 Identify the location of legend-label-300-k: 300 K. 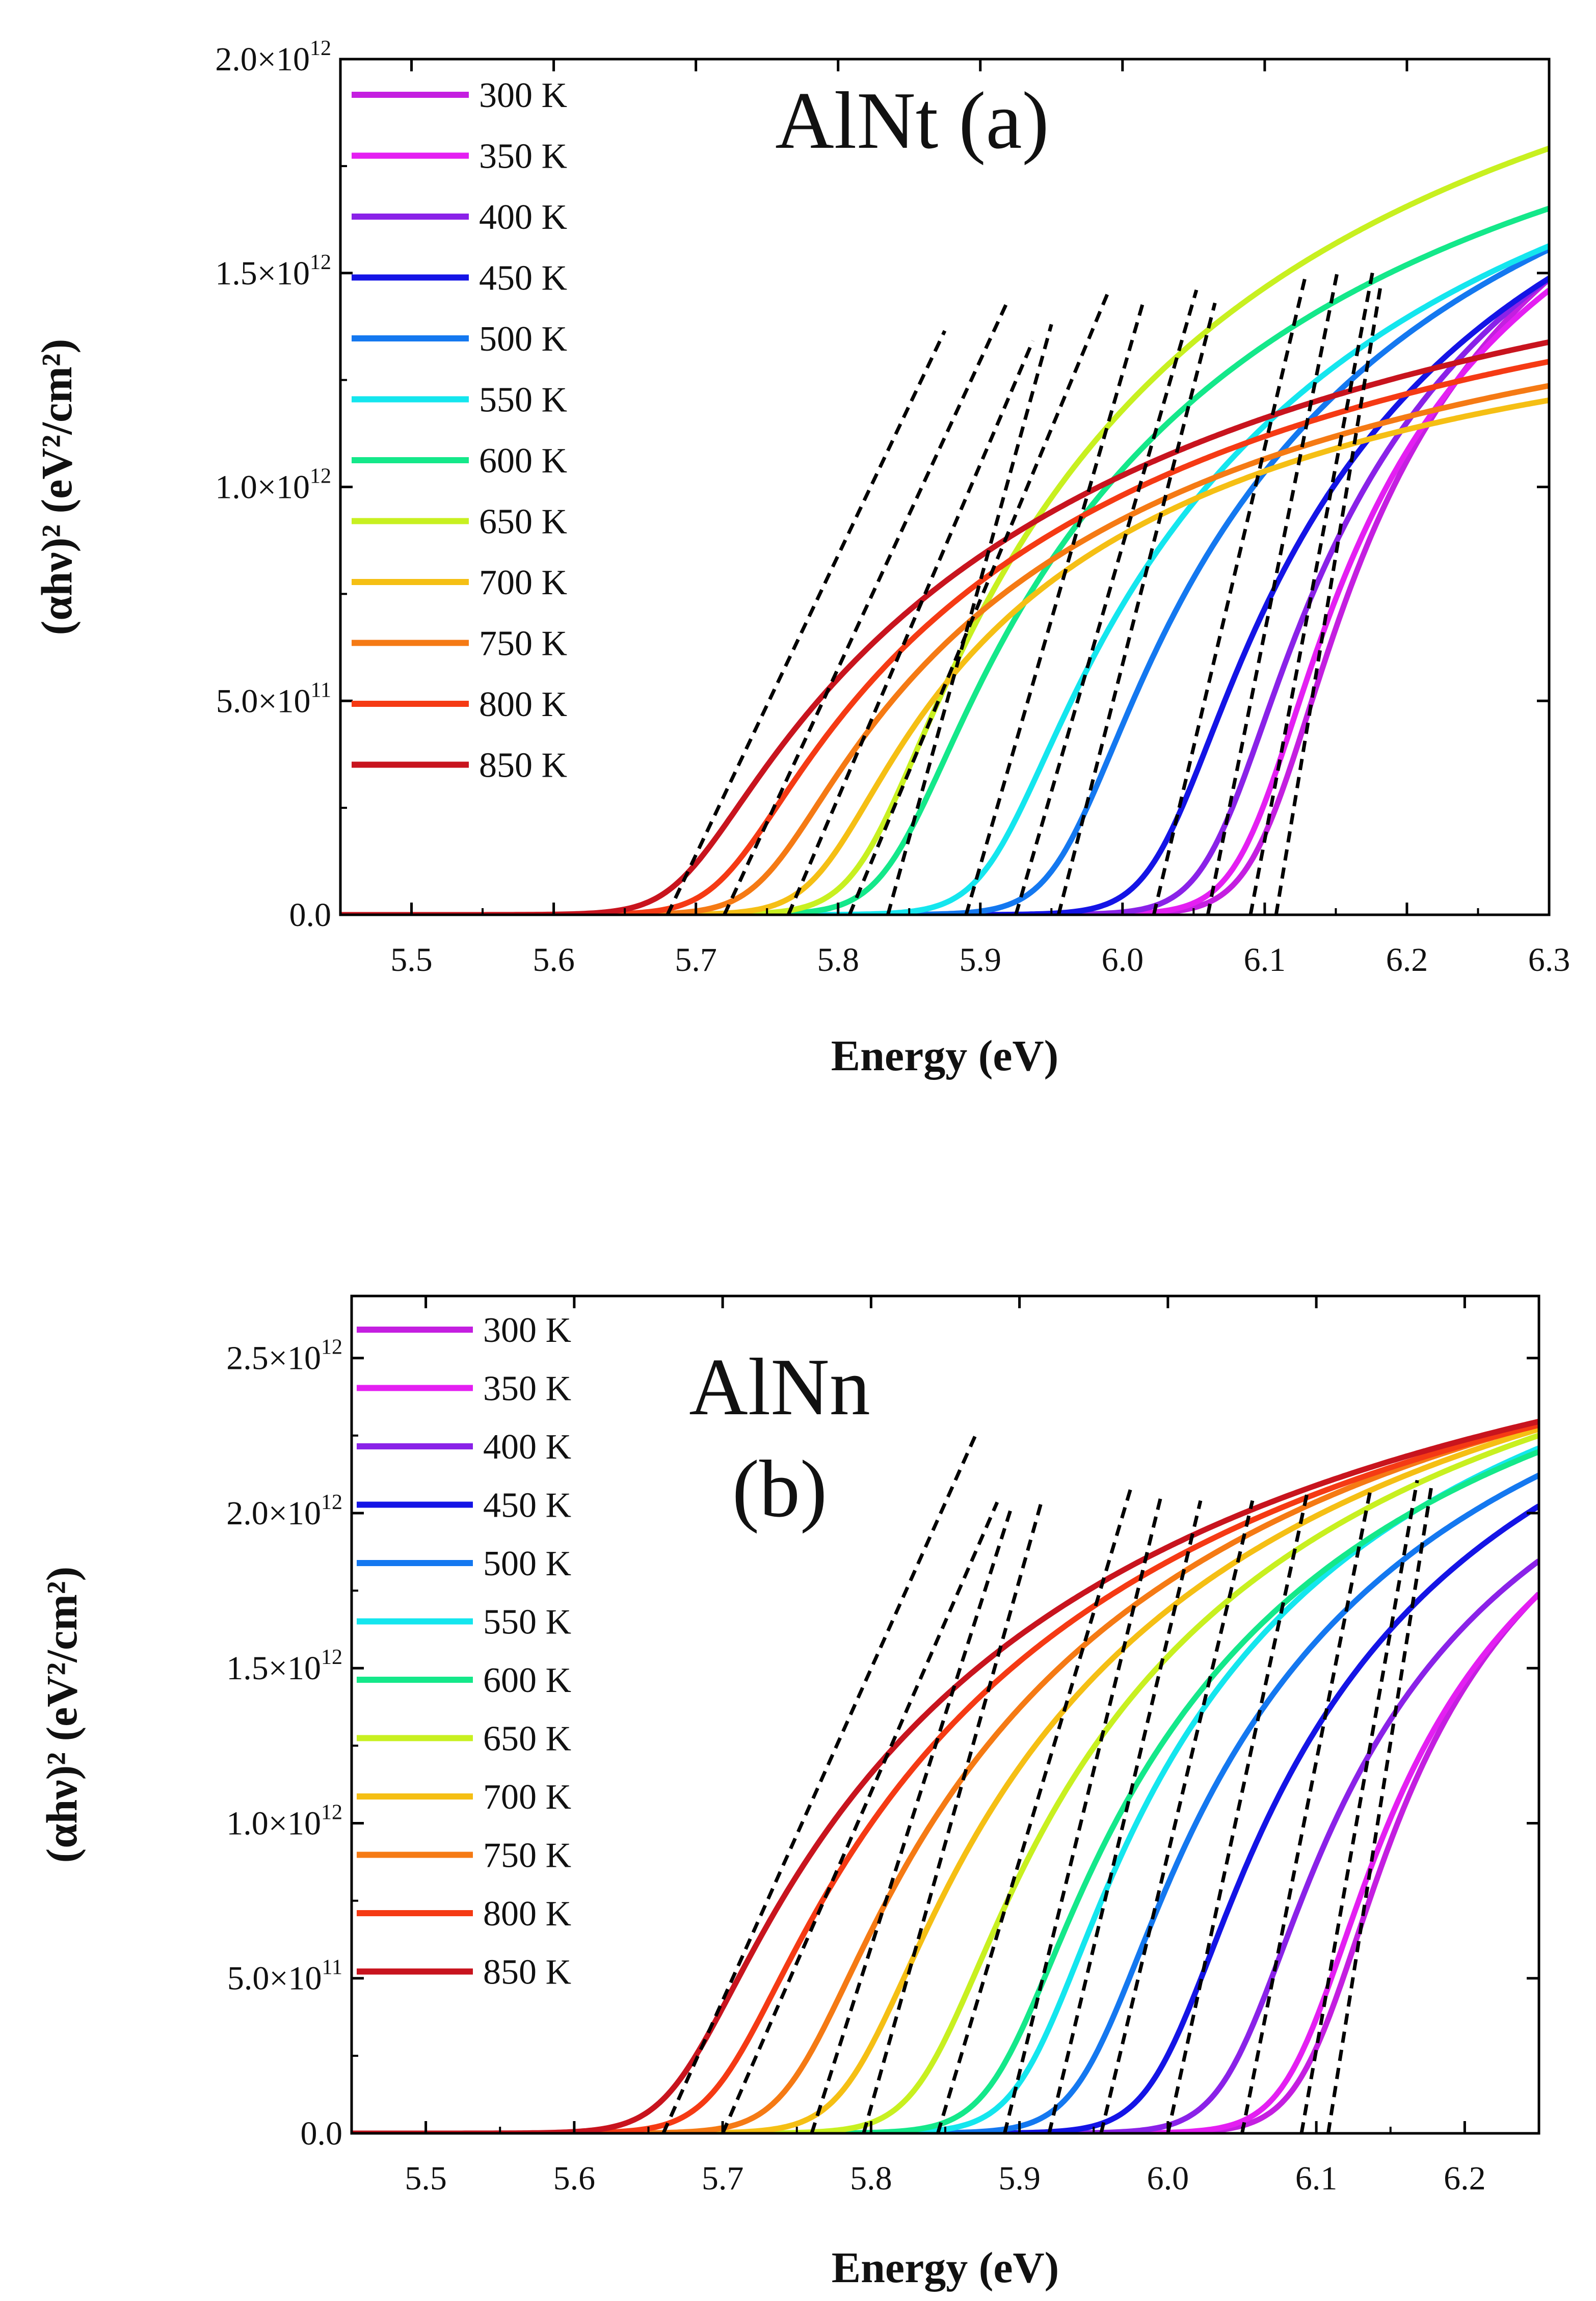
(527, 1330).